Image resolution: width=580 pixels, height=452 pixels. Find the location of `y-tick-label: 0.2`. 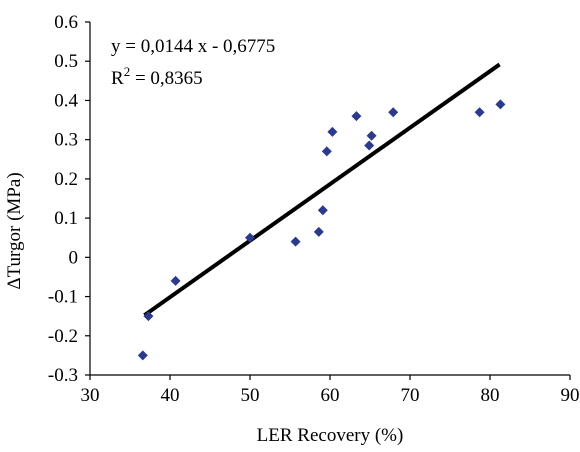

y-tick-label: 0.2 is located at coordinates (66, 179).